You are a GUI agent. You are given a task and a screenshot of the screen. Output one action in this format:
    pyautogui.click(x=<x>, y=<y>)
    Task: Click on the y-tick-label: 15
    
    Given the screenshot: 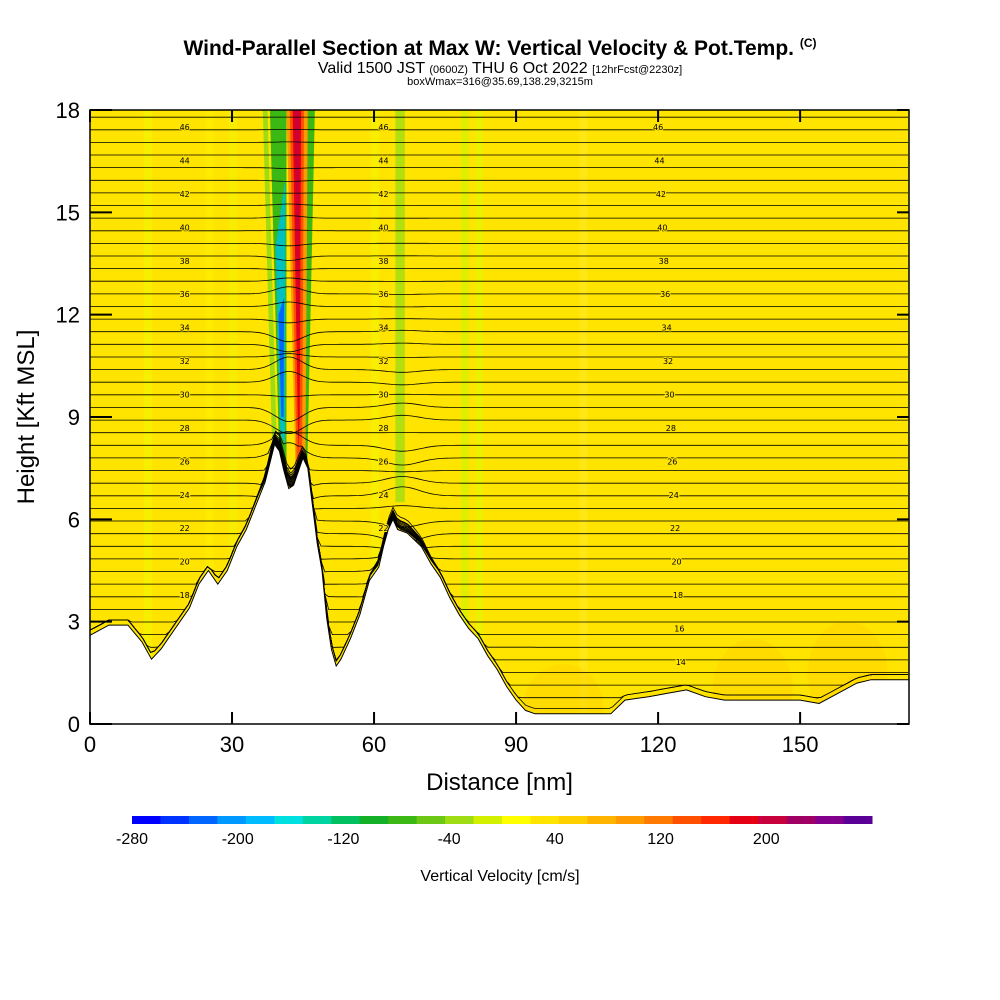 What is the action you would take?
    pyautogui.click(x=68, y=212)
    